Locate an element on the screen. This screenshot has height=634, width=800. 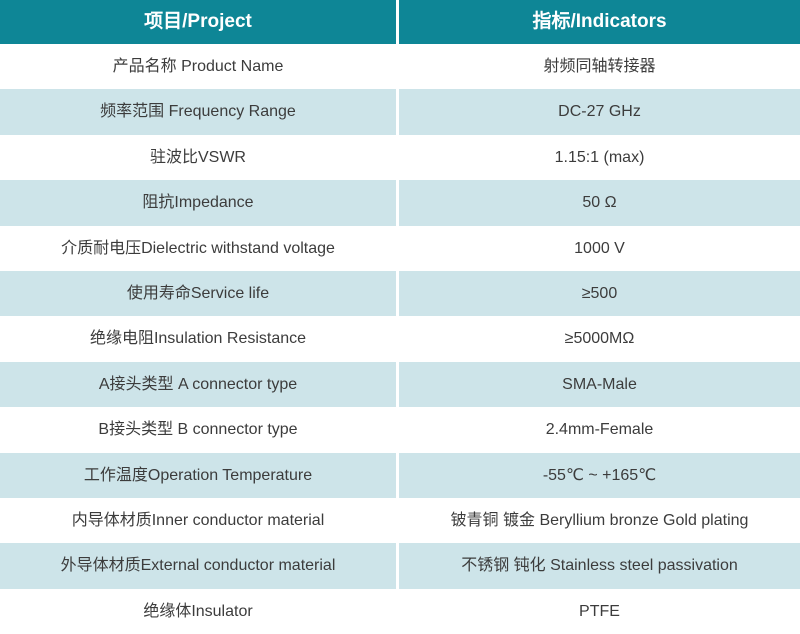
indicator-cell: 不锈钢 钝化 Stainless steel passivation is located at coordinates (599, 566).